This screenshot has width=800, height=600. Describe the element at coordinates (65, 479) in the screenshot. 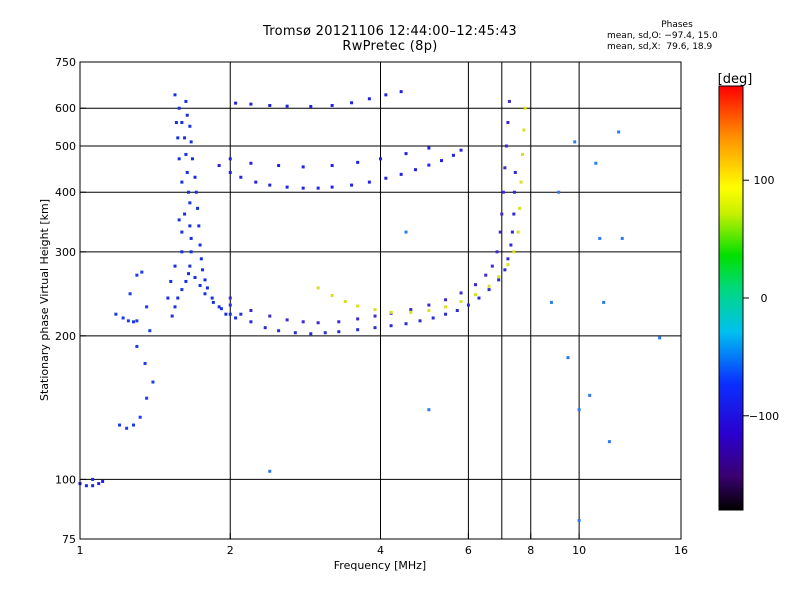

I see `y-tick-label: 100` at that location.